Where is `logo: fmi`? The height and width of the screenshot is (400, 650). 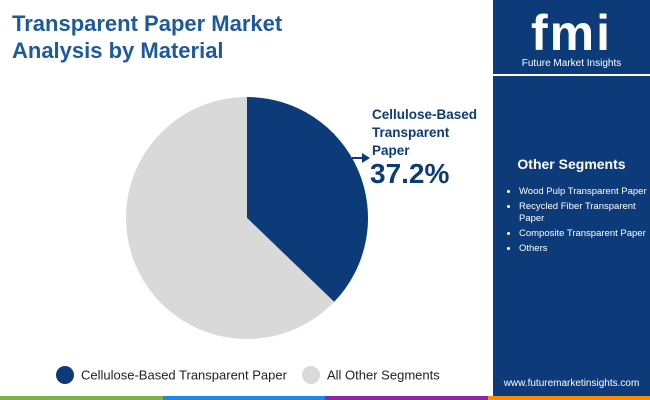
logo: fmi is located at coordinates (571, 33).